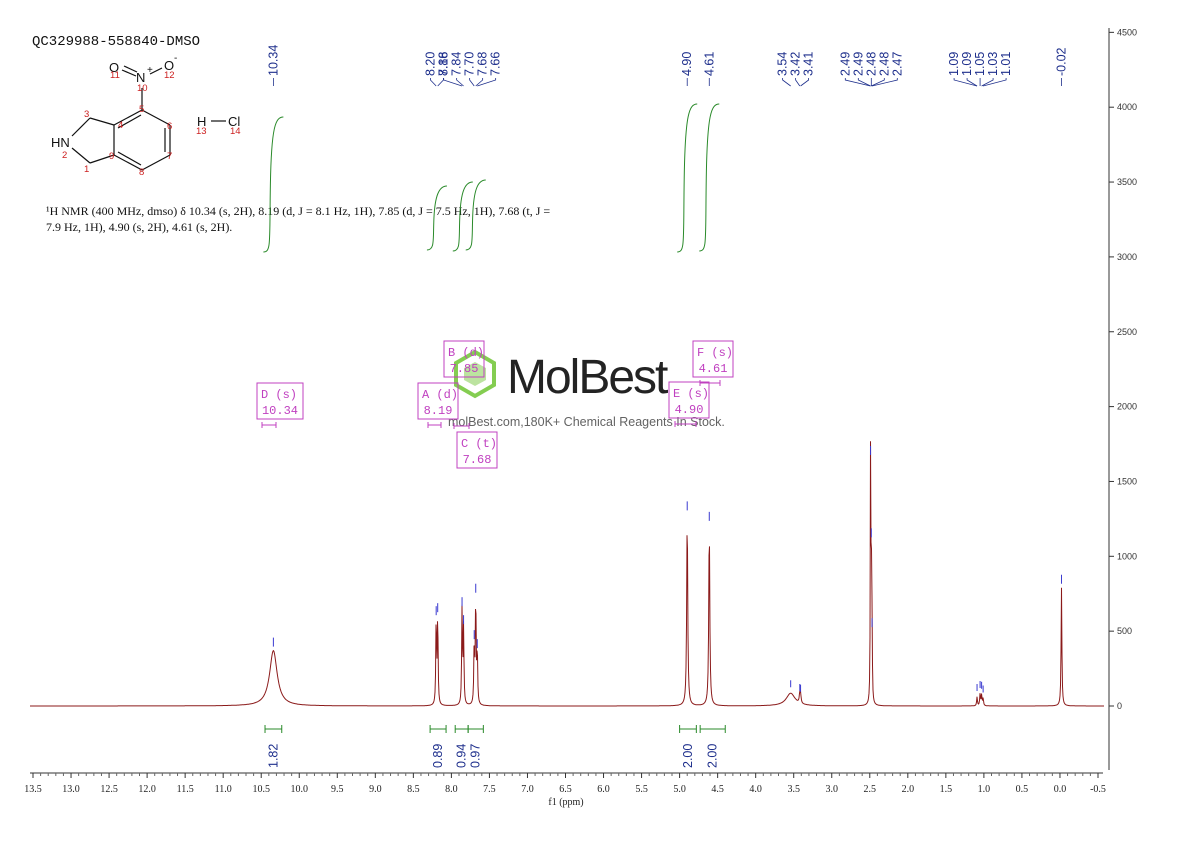 The width and height of the screenshot is (1190, 841). I want to click on charge-plus: +, so click(150, 70).